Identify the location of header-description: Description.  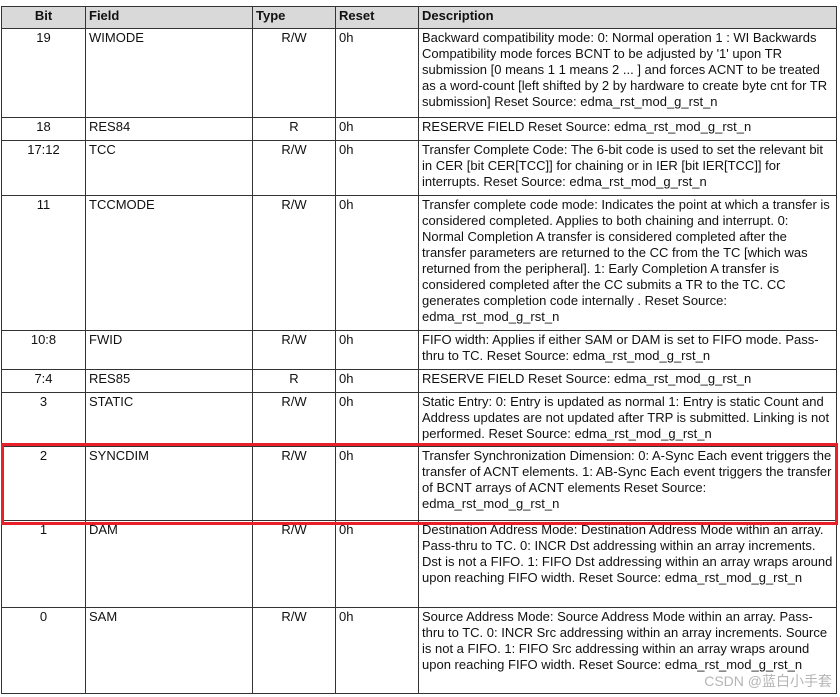
(627, 17).